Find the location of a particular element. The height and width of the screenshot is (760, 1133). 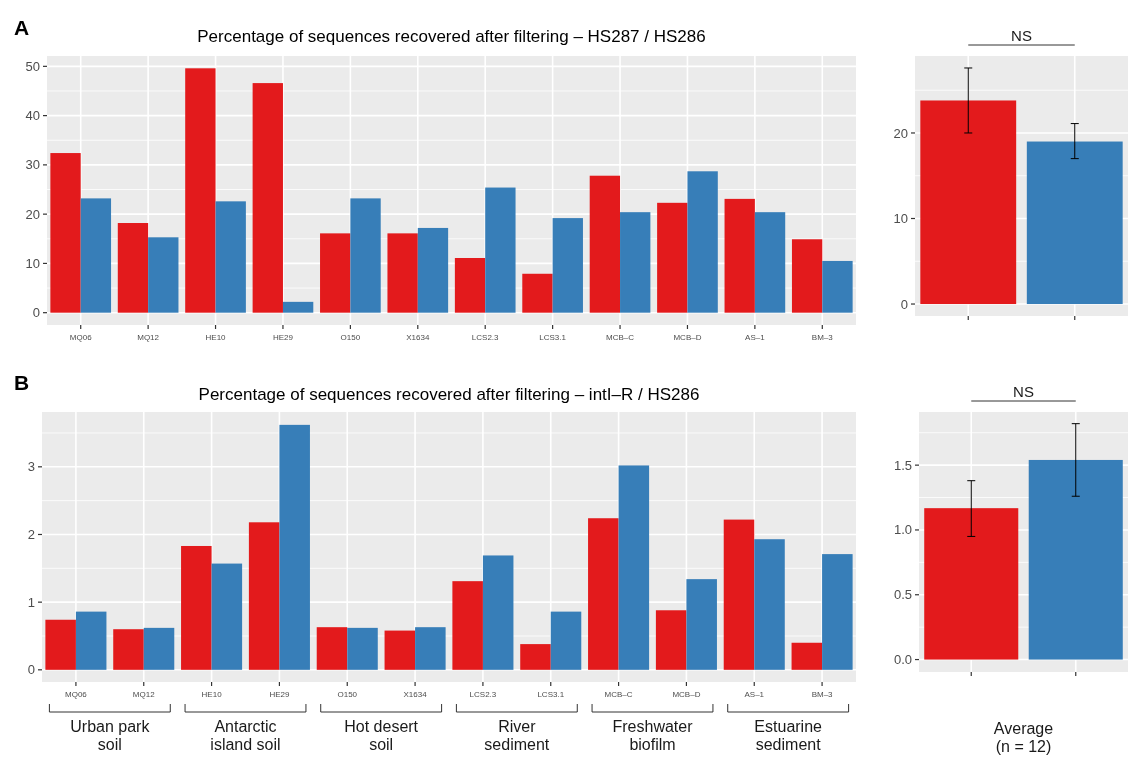

chart-title: Percentage of sequences recovered after filtering – intI–R / HS286 is located at coordinates (449, 394).